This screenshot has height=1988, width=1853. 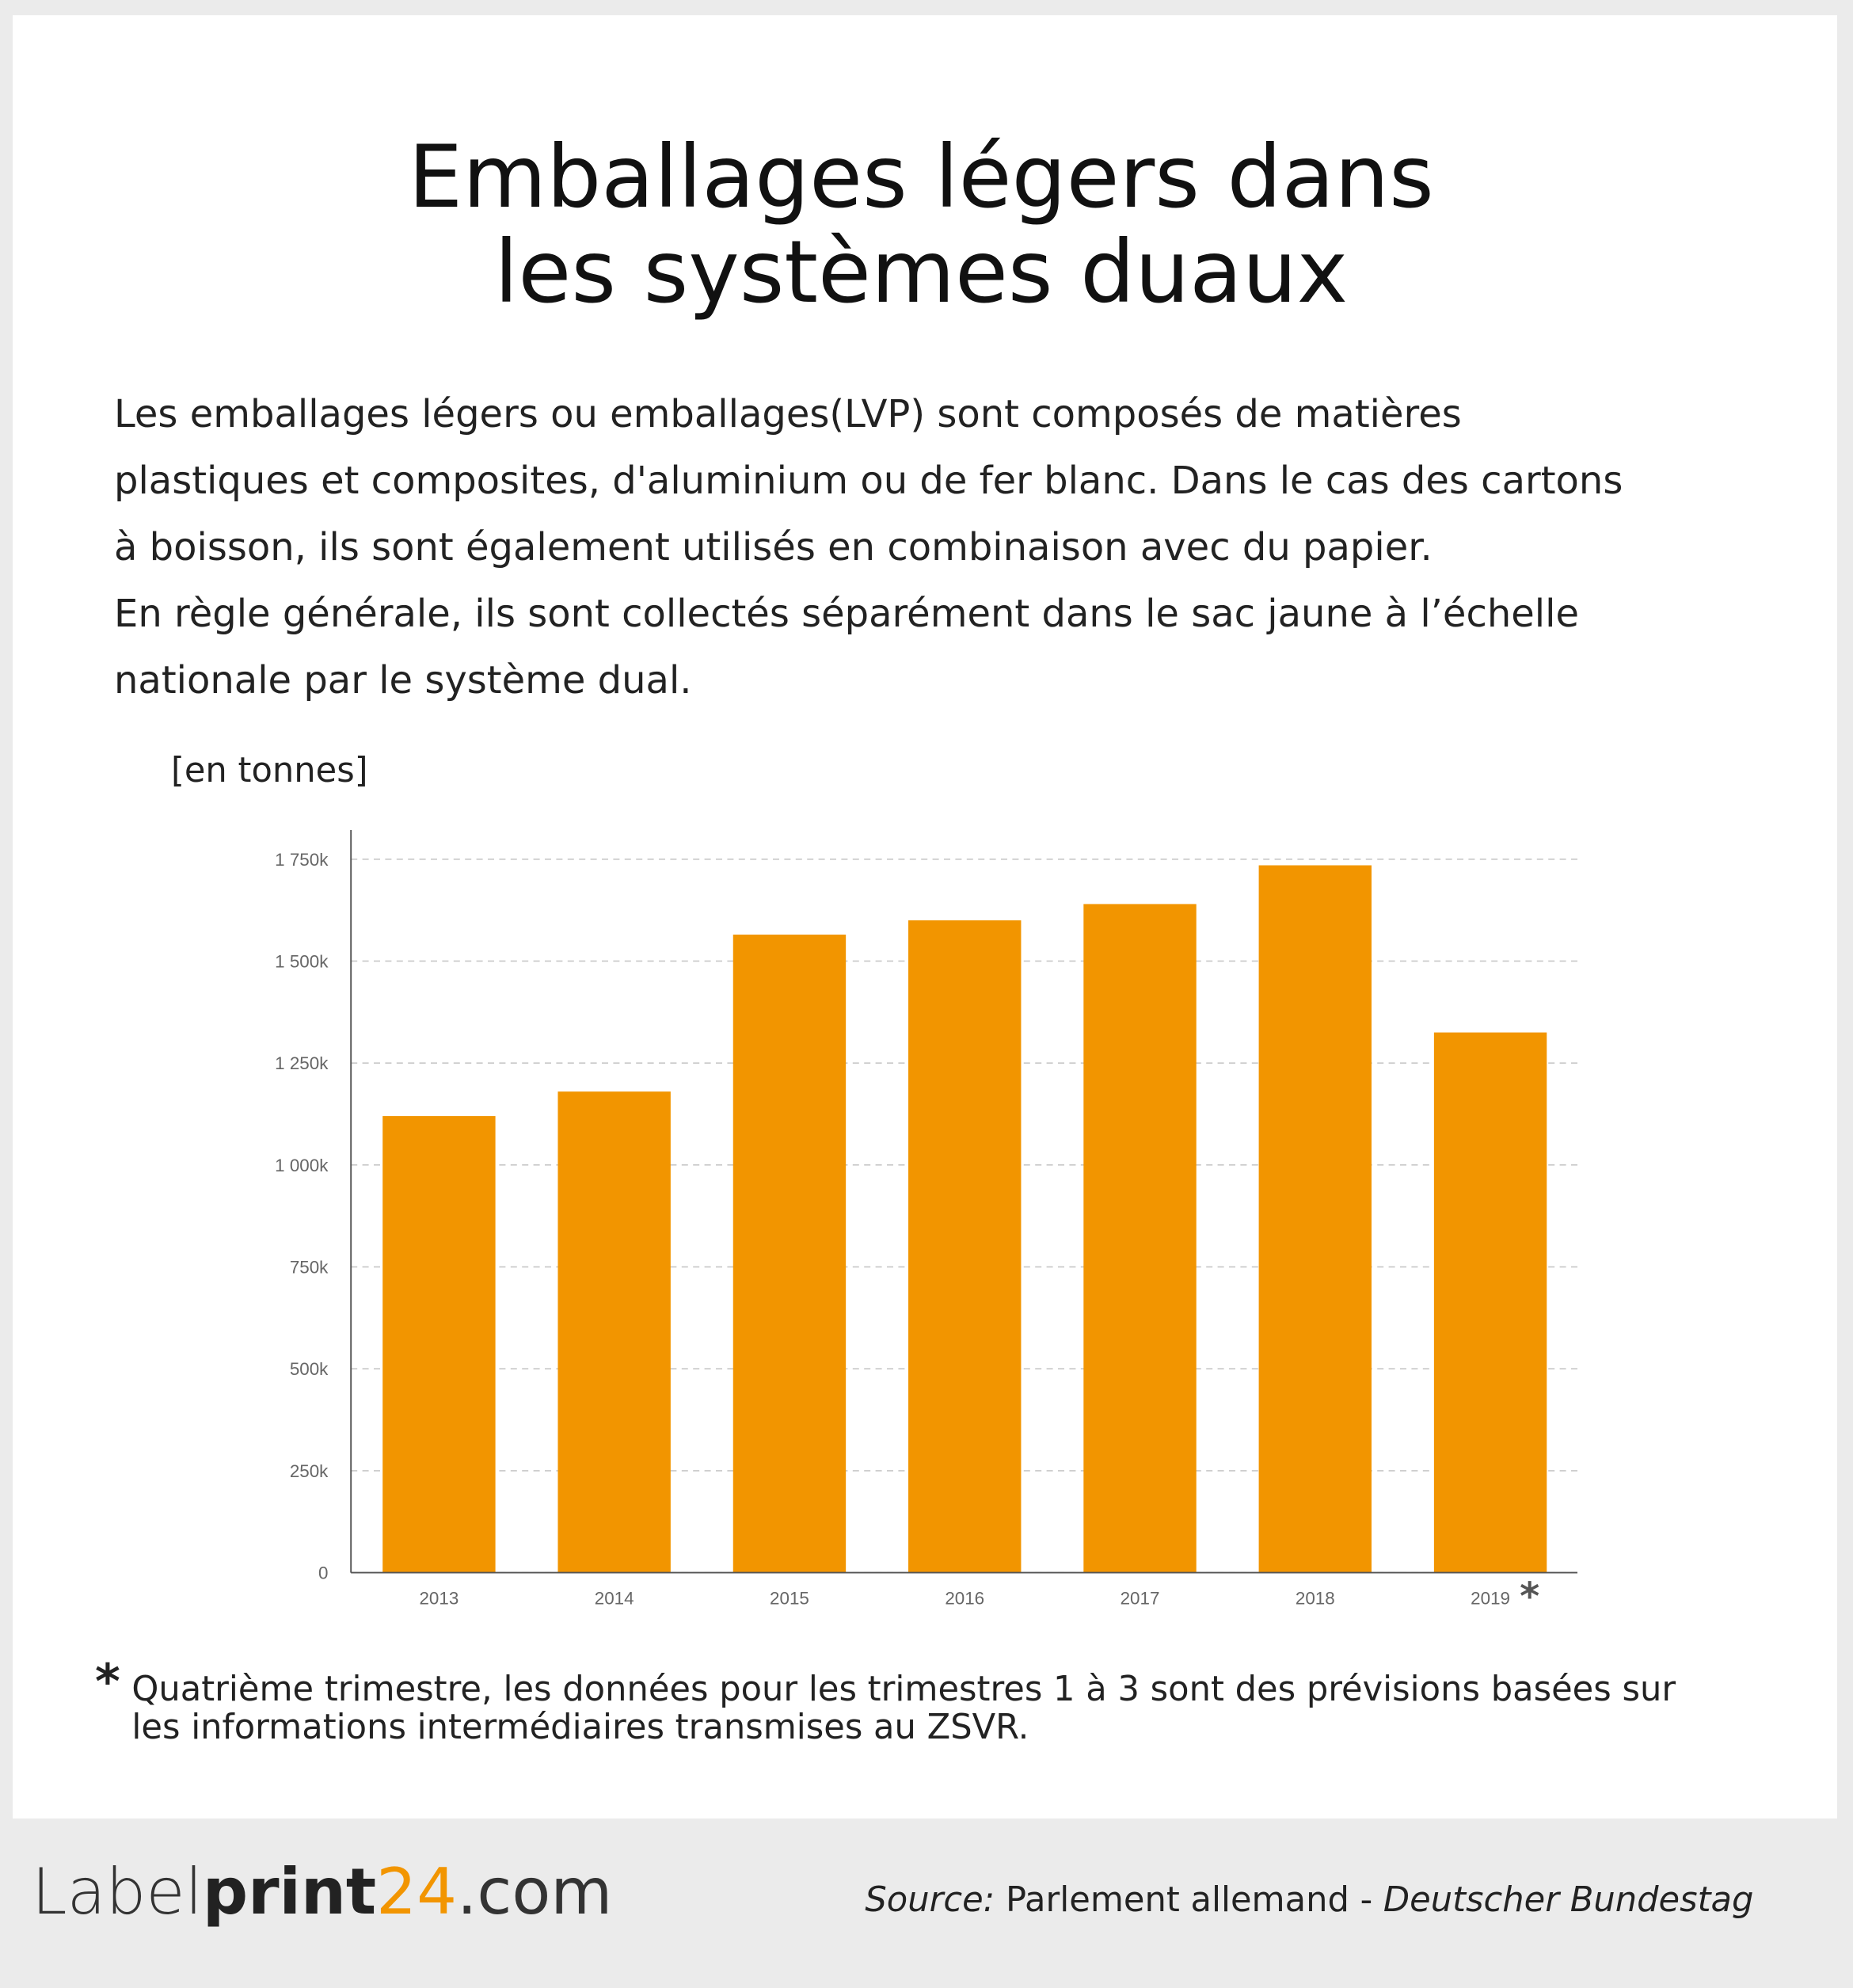 I want to click on x-tick-label: 2019, so click(x=1490, y=1599).